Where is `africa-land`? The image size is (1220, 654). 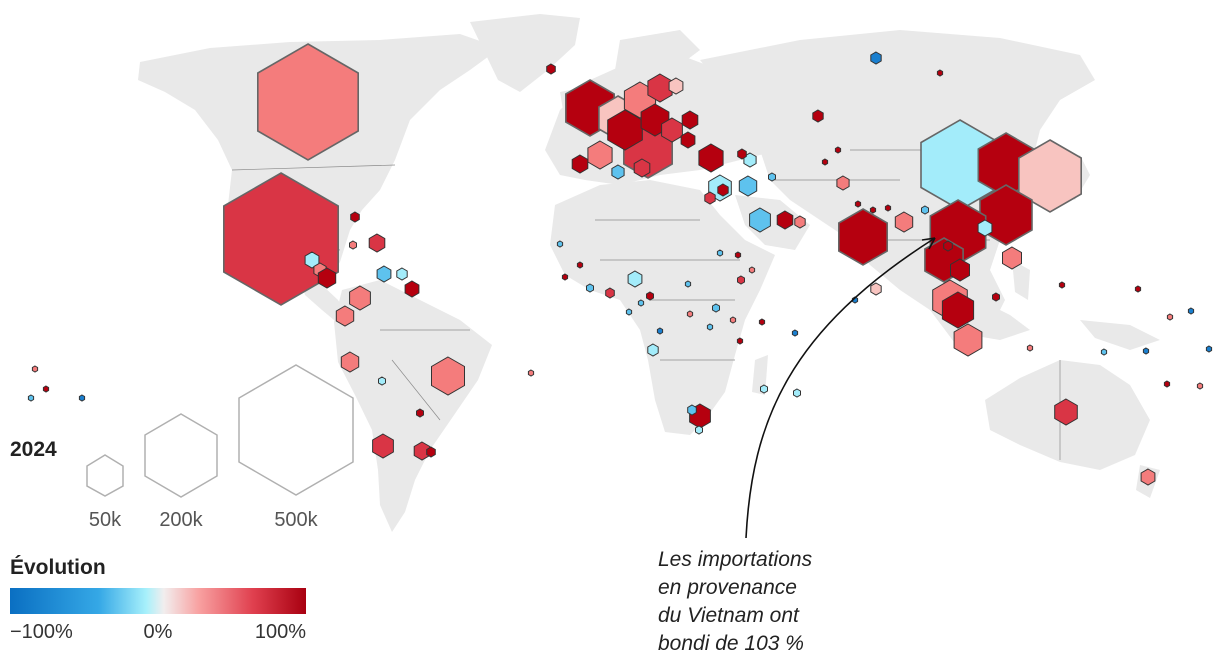
africa-land is located at coordinates (662, 307).